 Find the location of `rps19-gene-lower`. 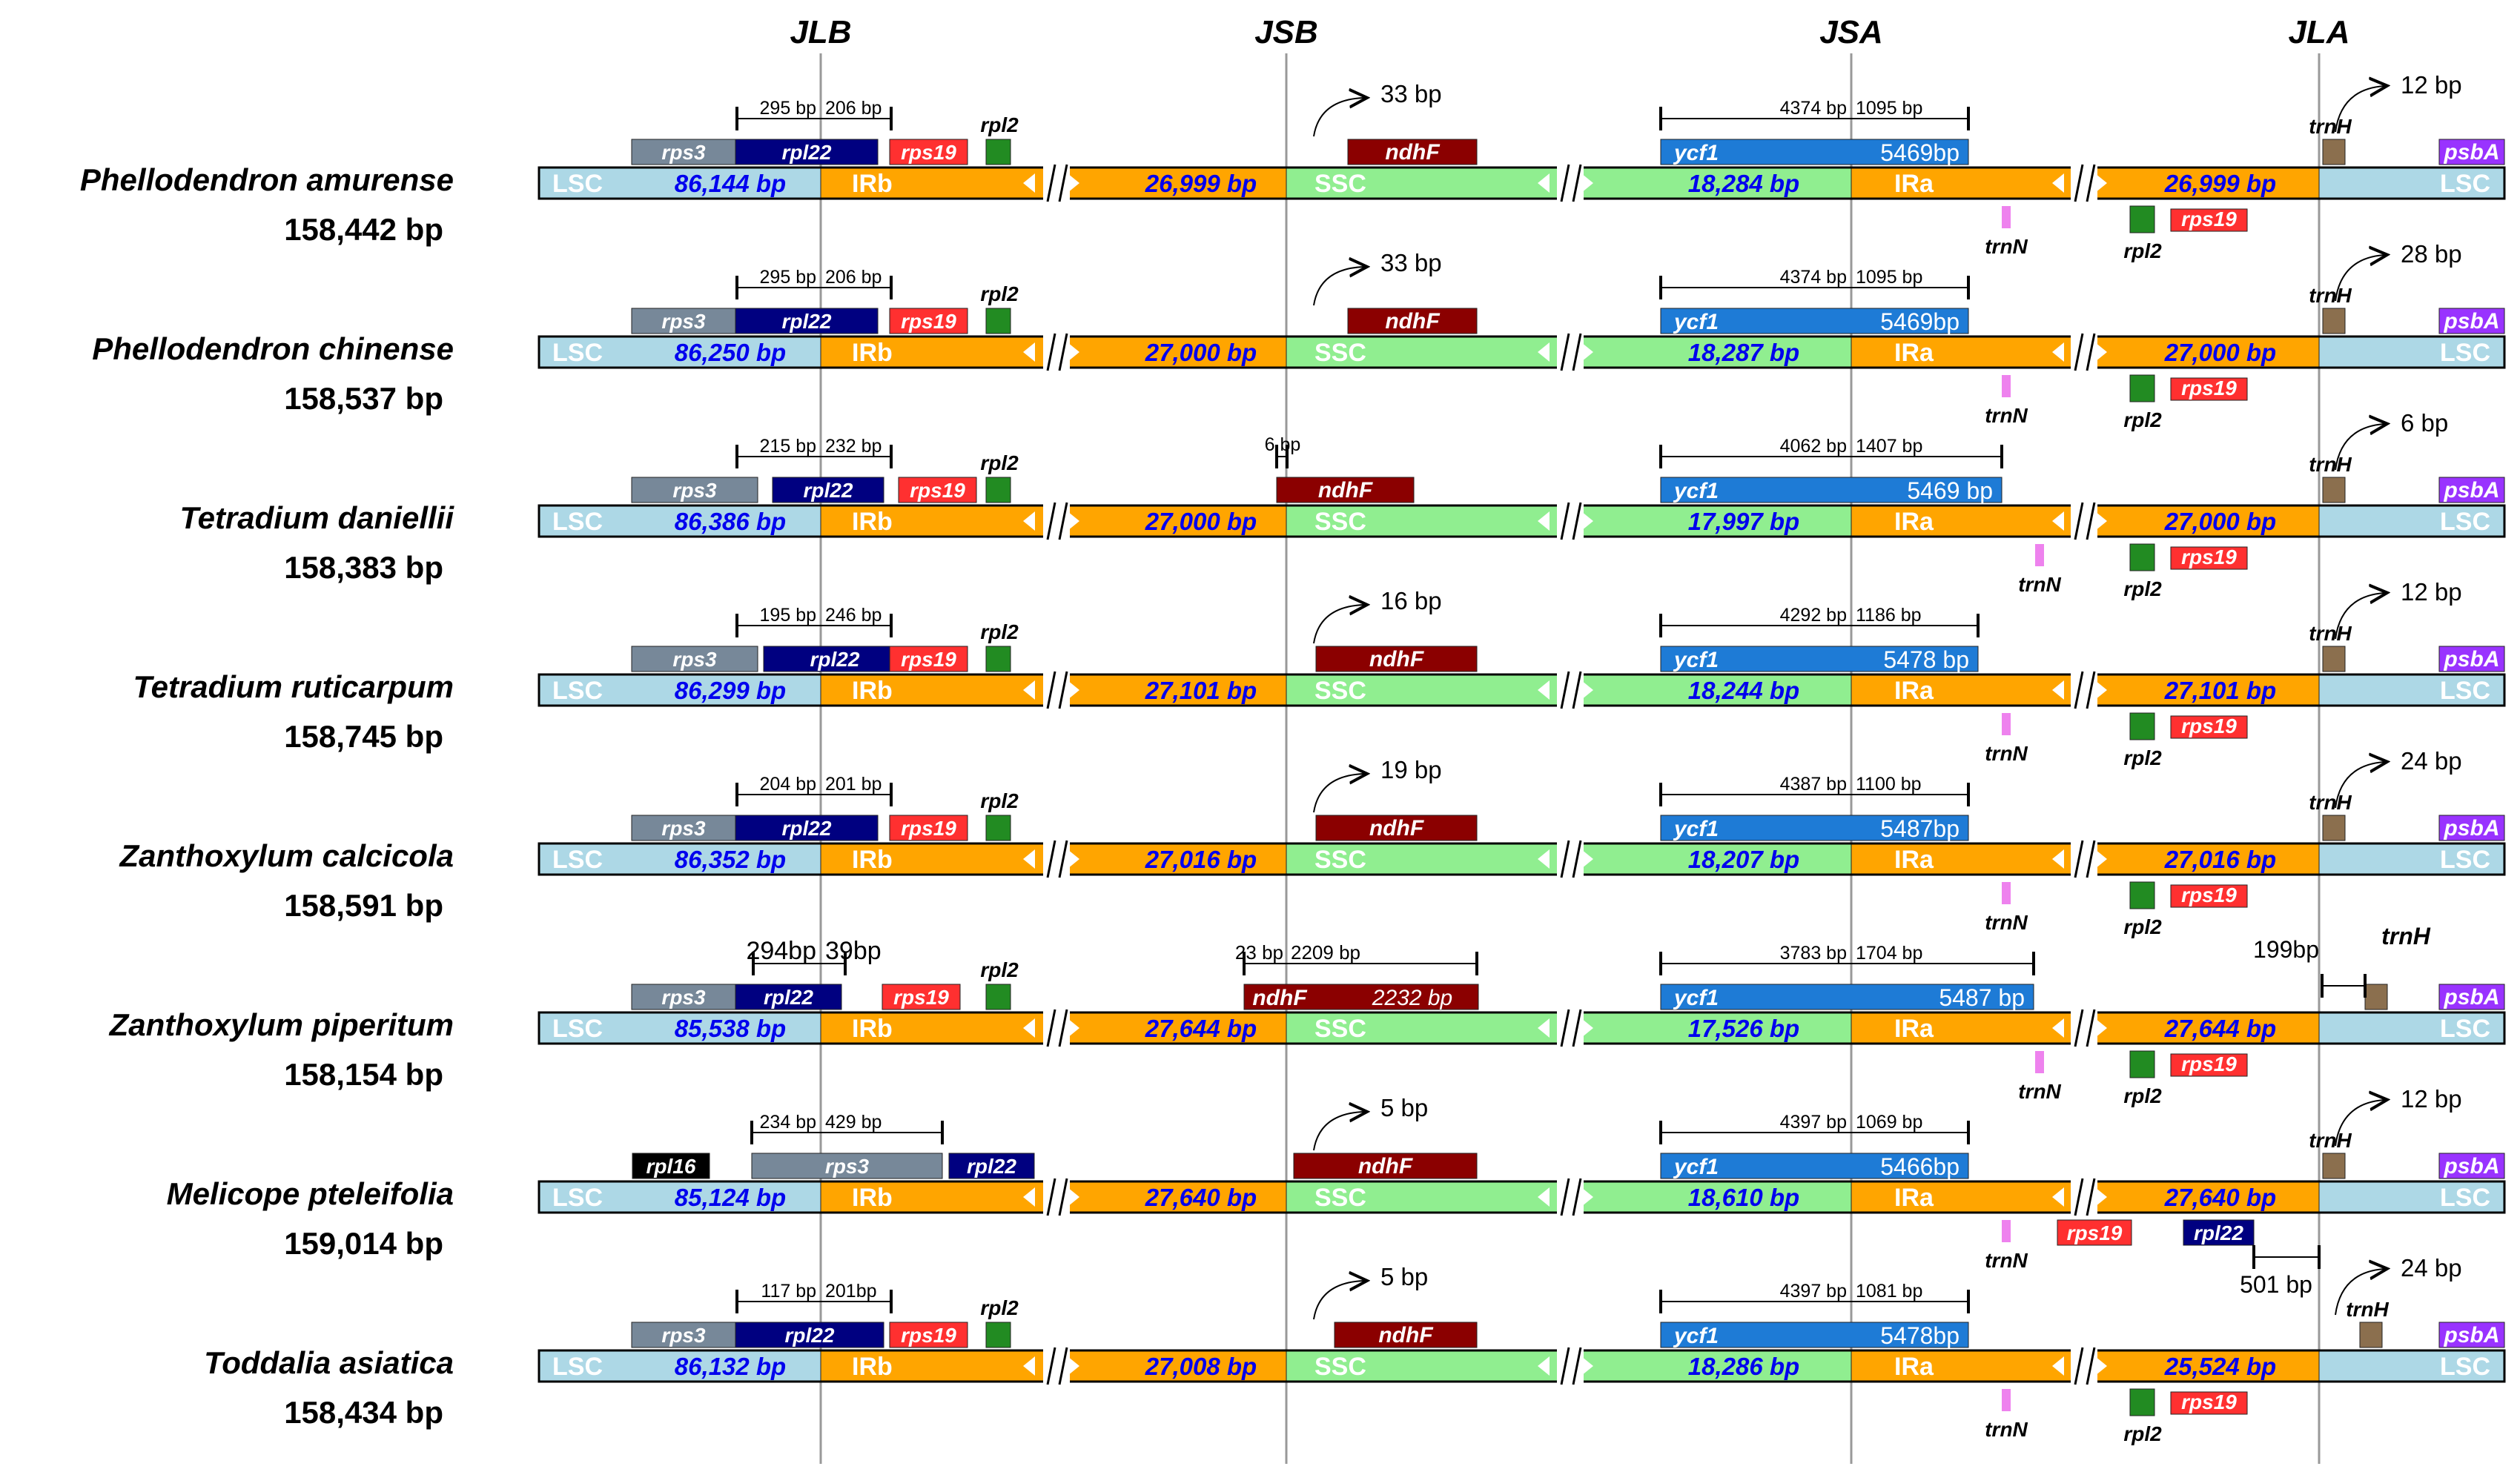

rps19-gene-lower is located at coordinates (2209, 1065).